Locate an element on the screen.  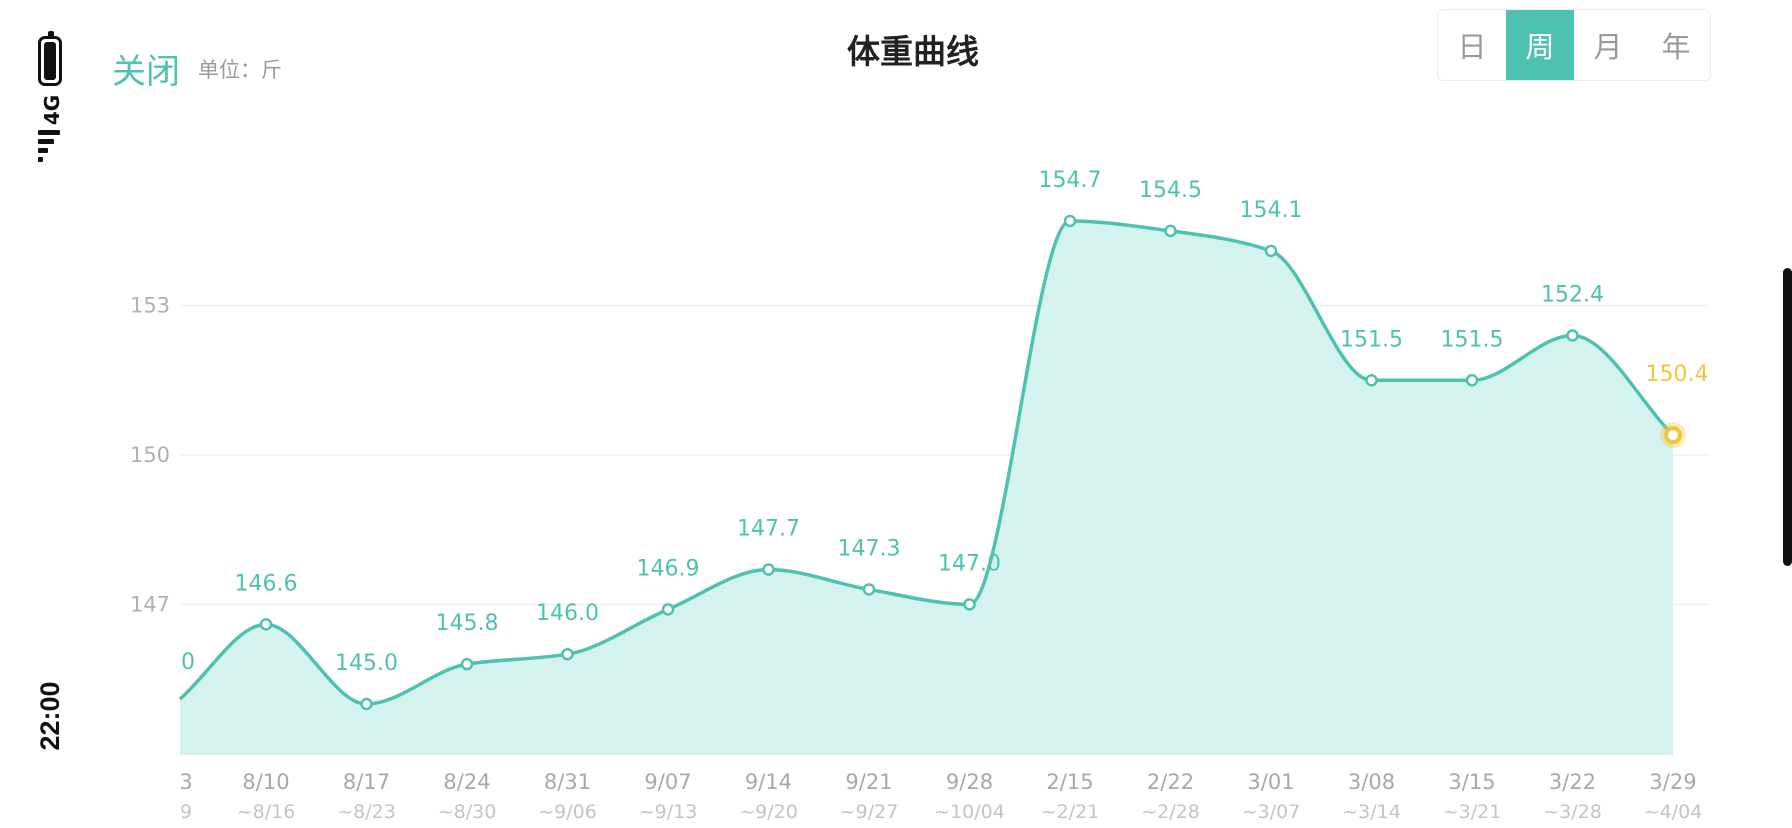
data-label: 145.8 is located at coordinates (467, 623).